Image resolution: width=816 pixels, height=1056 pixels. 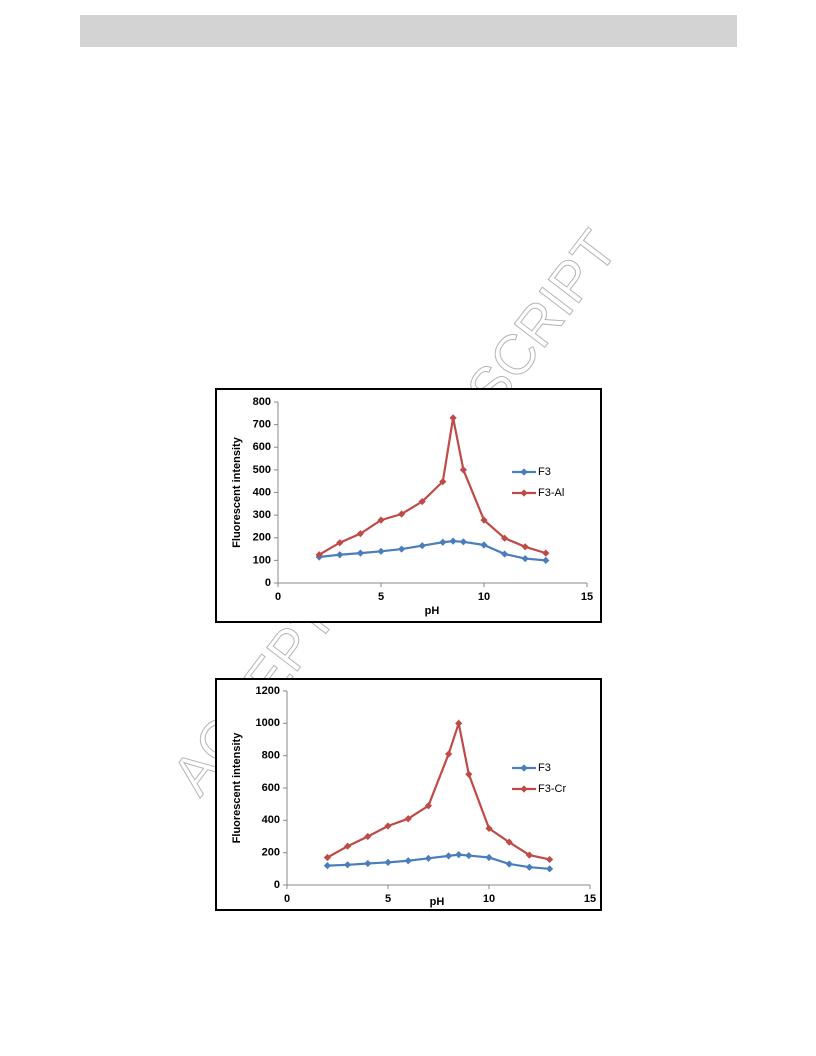 I want to click on y-tick-label: 1000, so click(x=268, y=723).